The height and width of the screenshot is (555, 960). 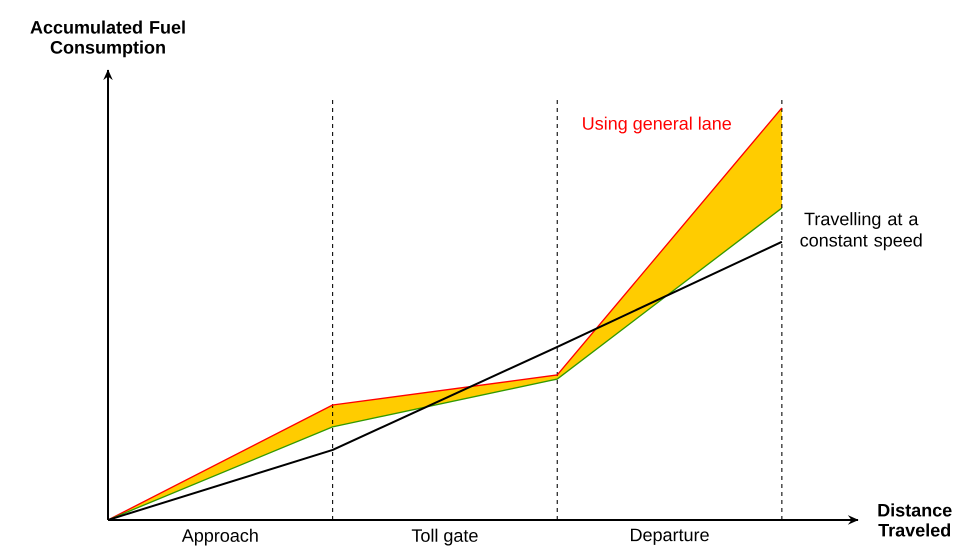 What do you see at coordinates (915, 520) in the screenshot?
I see `x-axis-title: Distance Traveled` at bounding box center [915, 520].